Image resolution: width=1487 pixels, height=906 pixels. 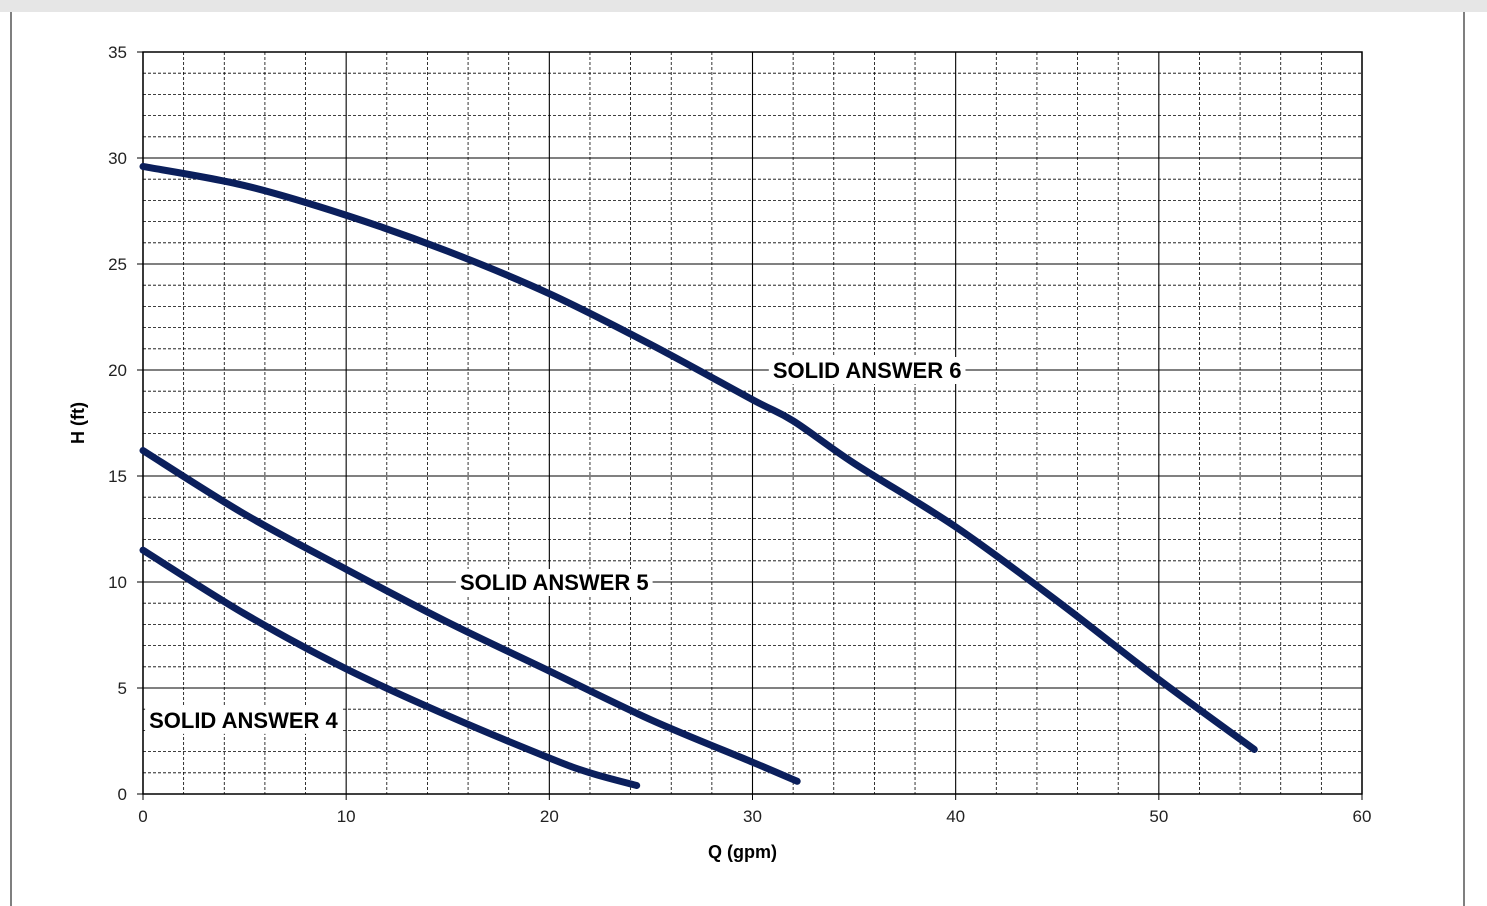 I want to click on x-axis-title: Q (gpm), so click(x=742, y=852).